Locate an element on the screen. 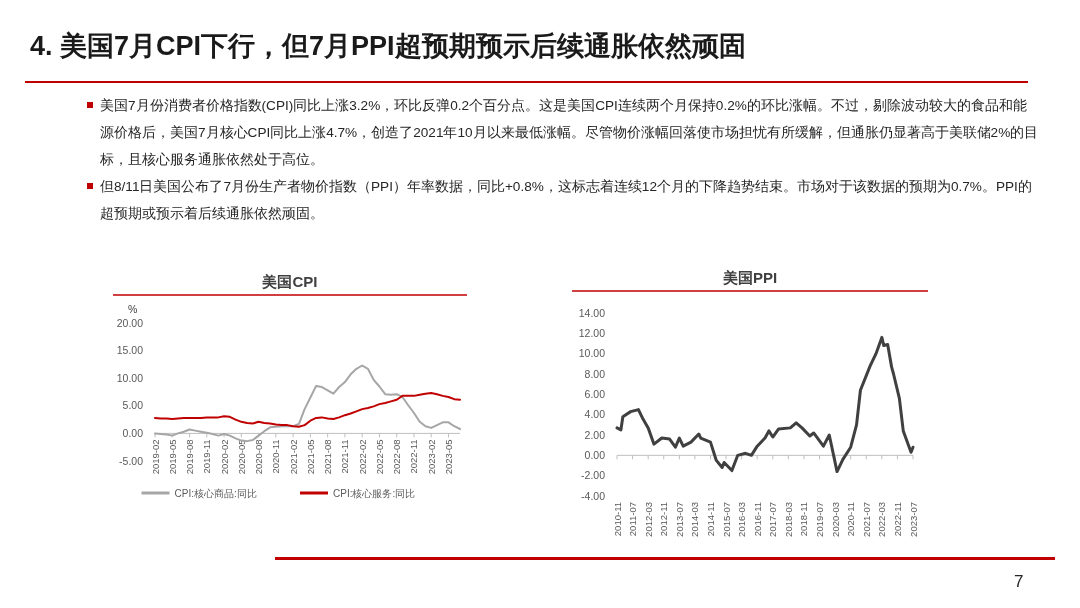 The image size is (1080, 608). x-tick-label: 2023-05 is located at coordinates (448, 457).